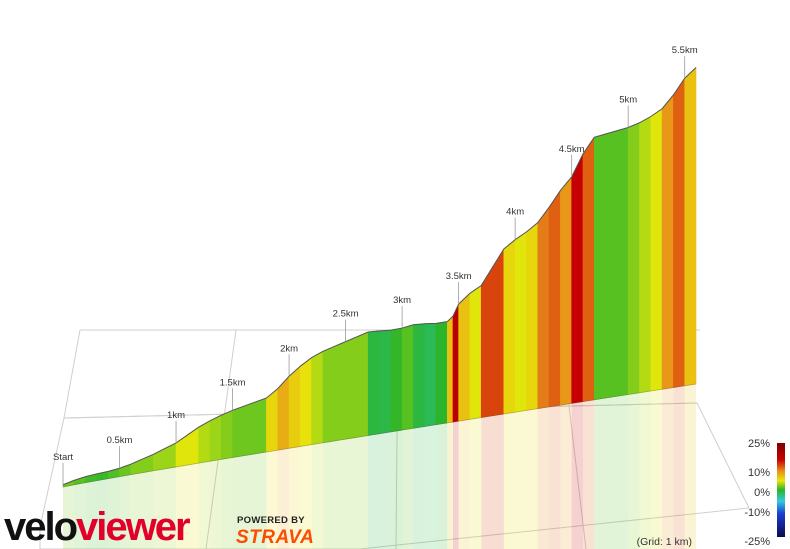  What do you see at coordinates (233, 382) in the screenshot?
I see `distance-marker-label: 1.5km` at bounding box center [233, 382].